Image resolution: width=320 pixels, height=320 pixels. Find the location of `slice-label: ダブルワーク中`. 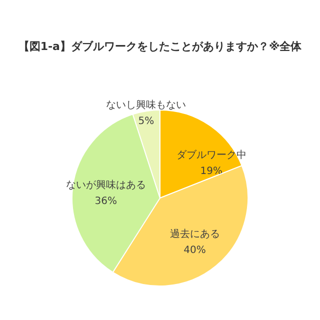

slice-label: ダブルワーク中 is located at coordinates (211, 154).